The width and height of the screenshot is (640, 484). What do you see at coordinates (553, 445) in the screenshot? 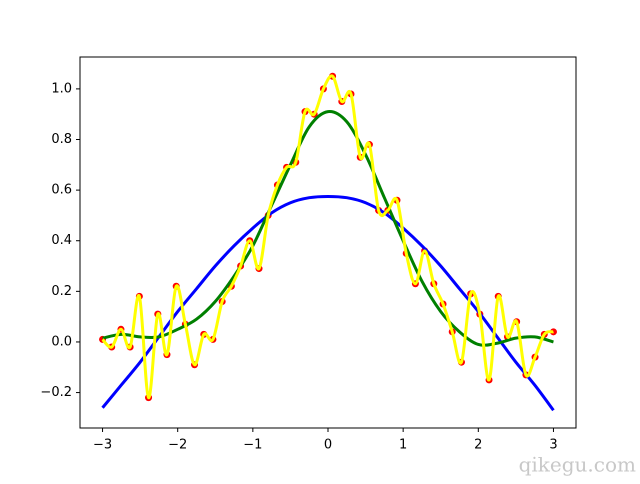
I see `x-tick-label: 3` at bounding box center [553, 445].